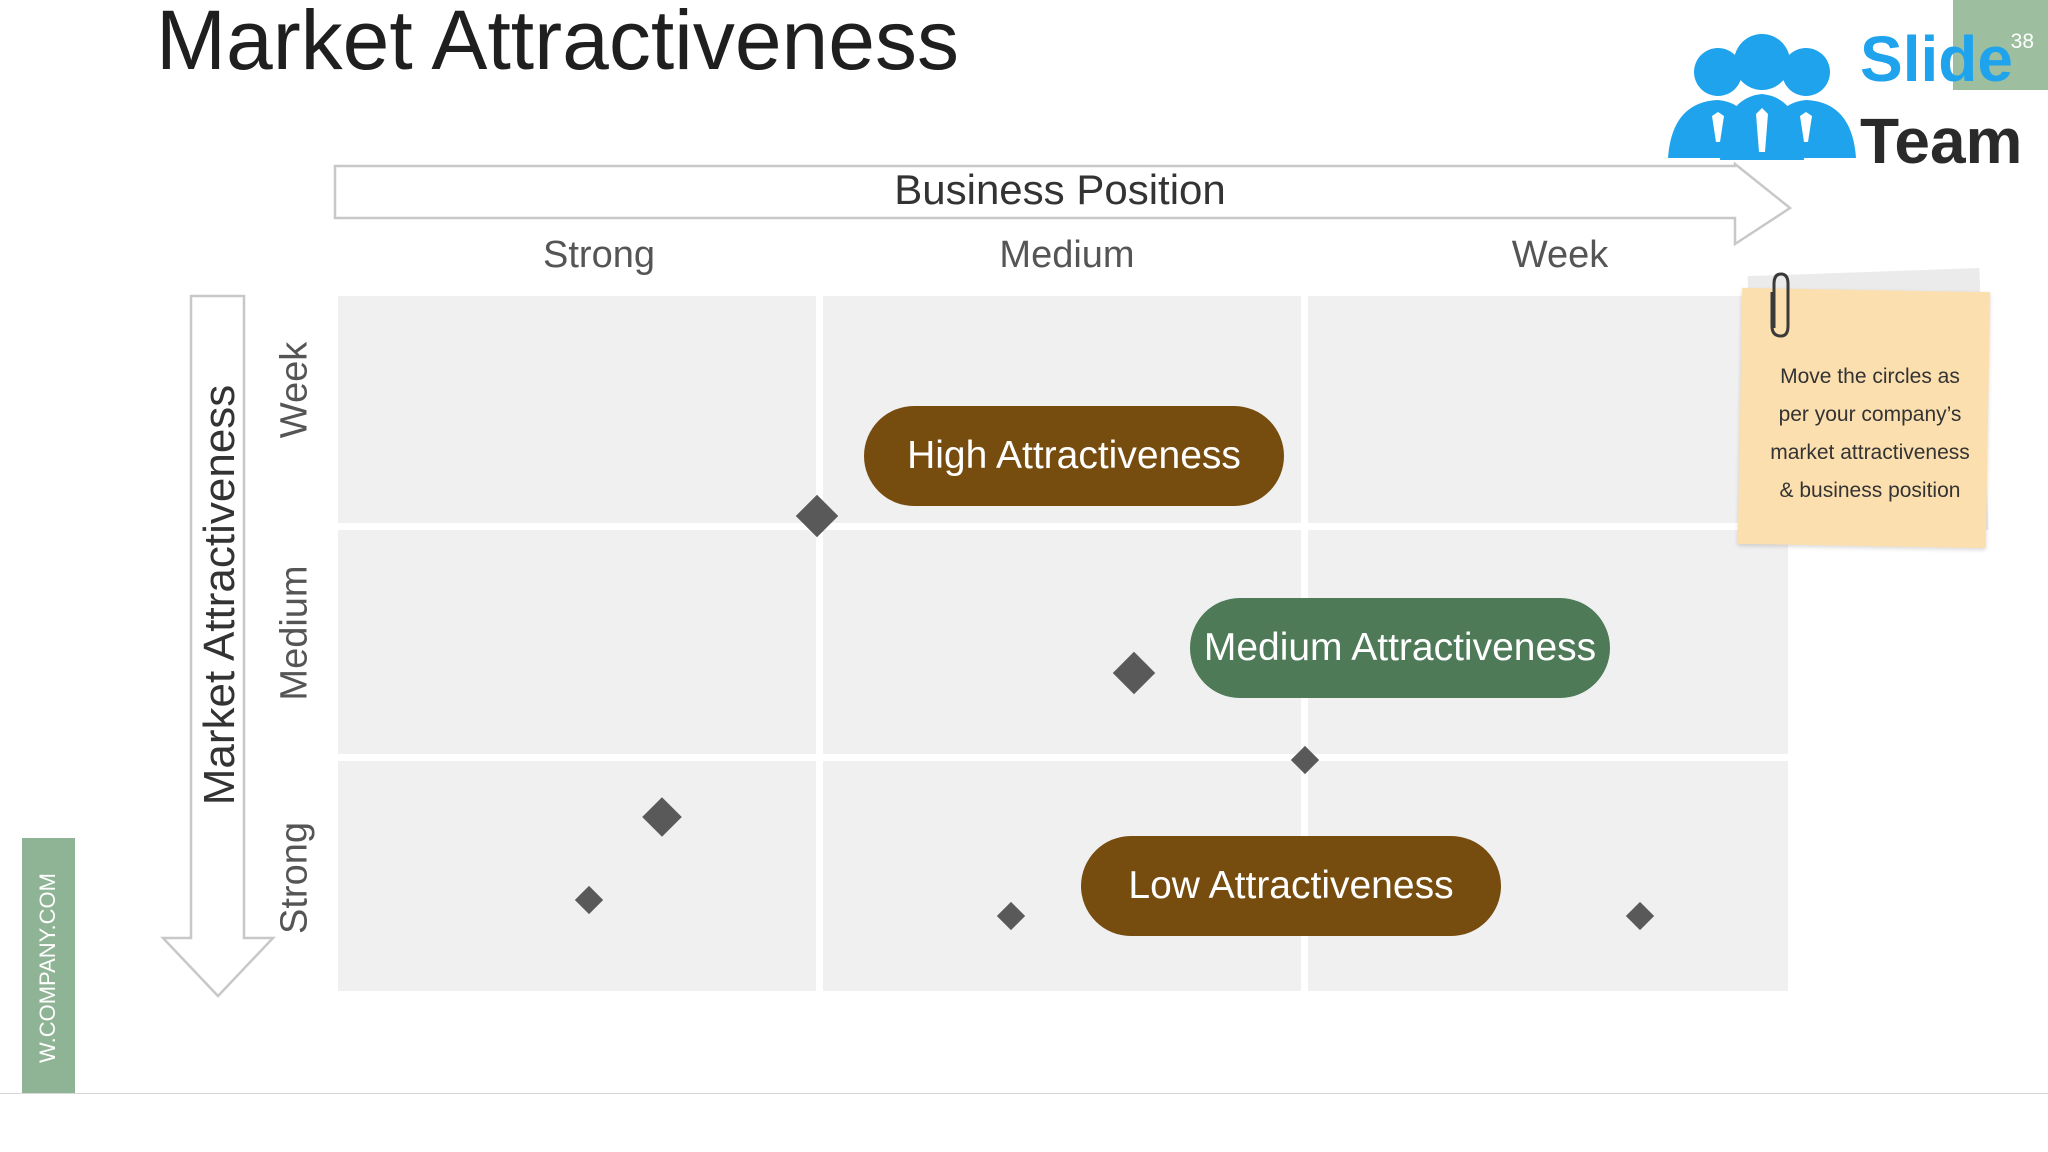  Describe the element at coordinates (1024, 1093) in the screenshot. I see `footer-divider` at that location.